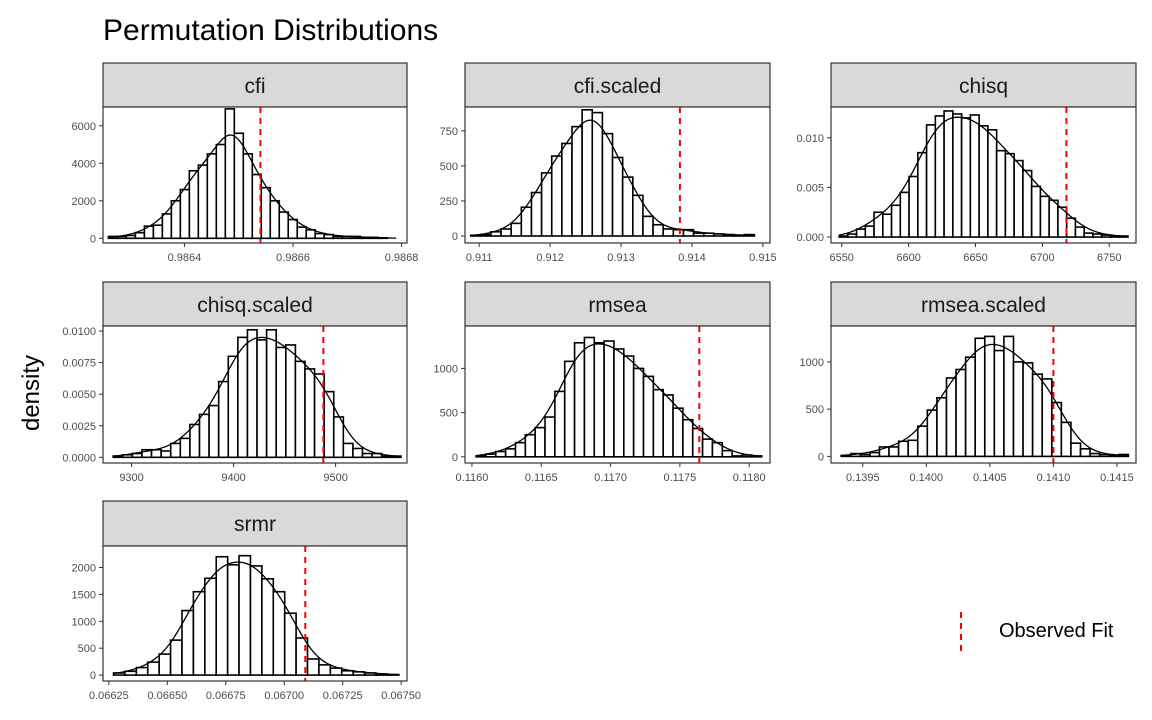 The height and width of the screenshot is (720, 1152). I want to click on panel-cfi: cfi 0 2000 4000 6000 0.9864 0.9866 0.9868, so click(245, 163).